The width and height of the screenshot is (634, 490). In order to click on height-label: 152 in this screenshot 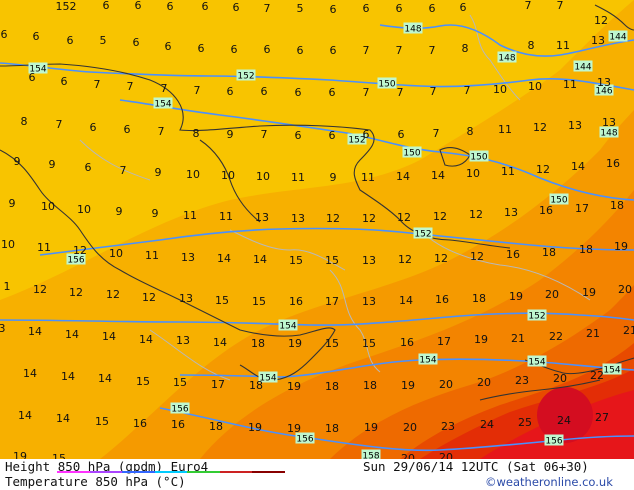, I will do `click(423, 233)`.